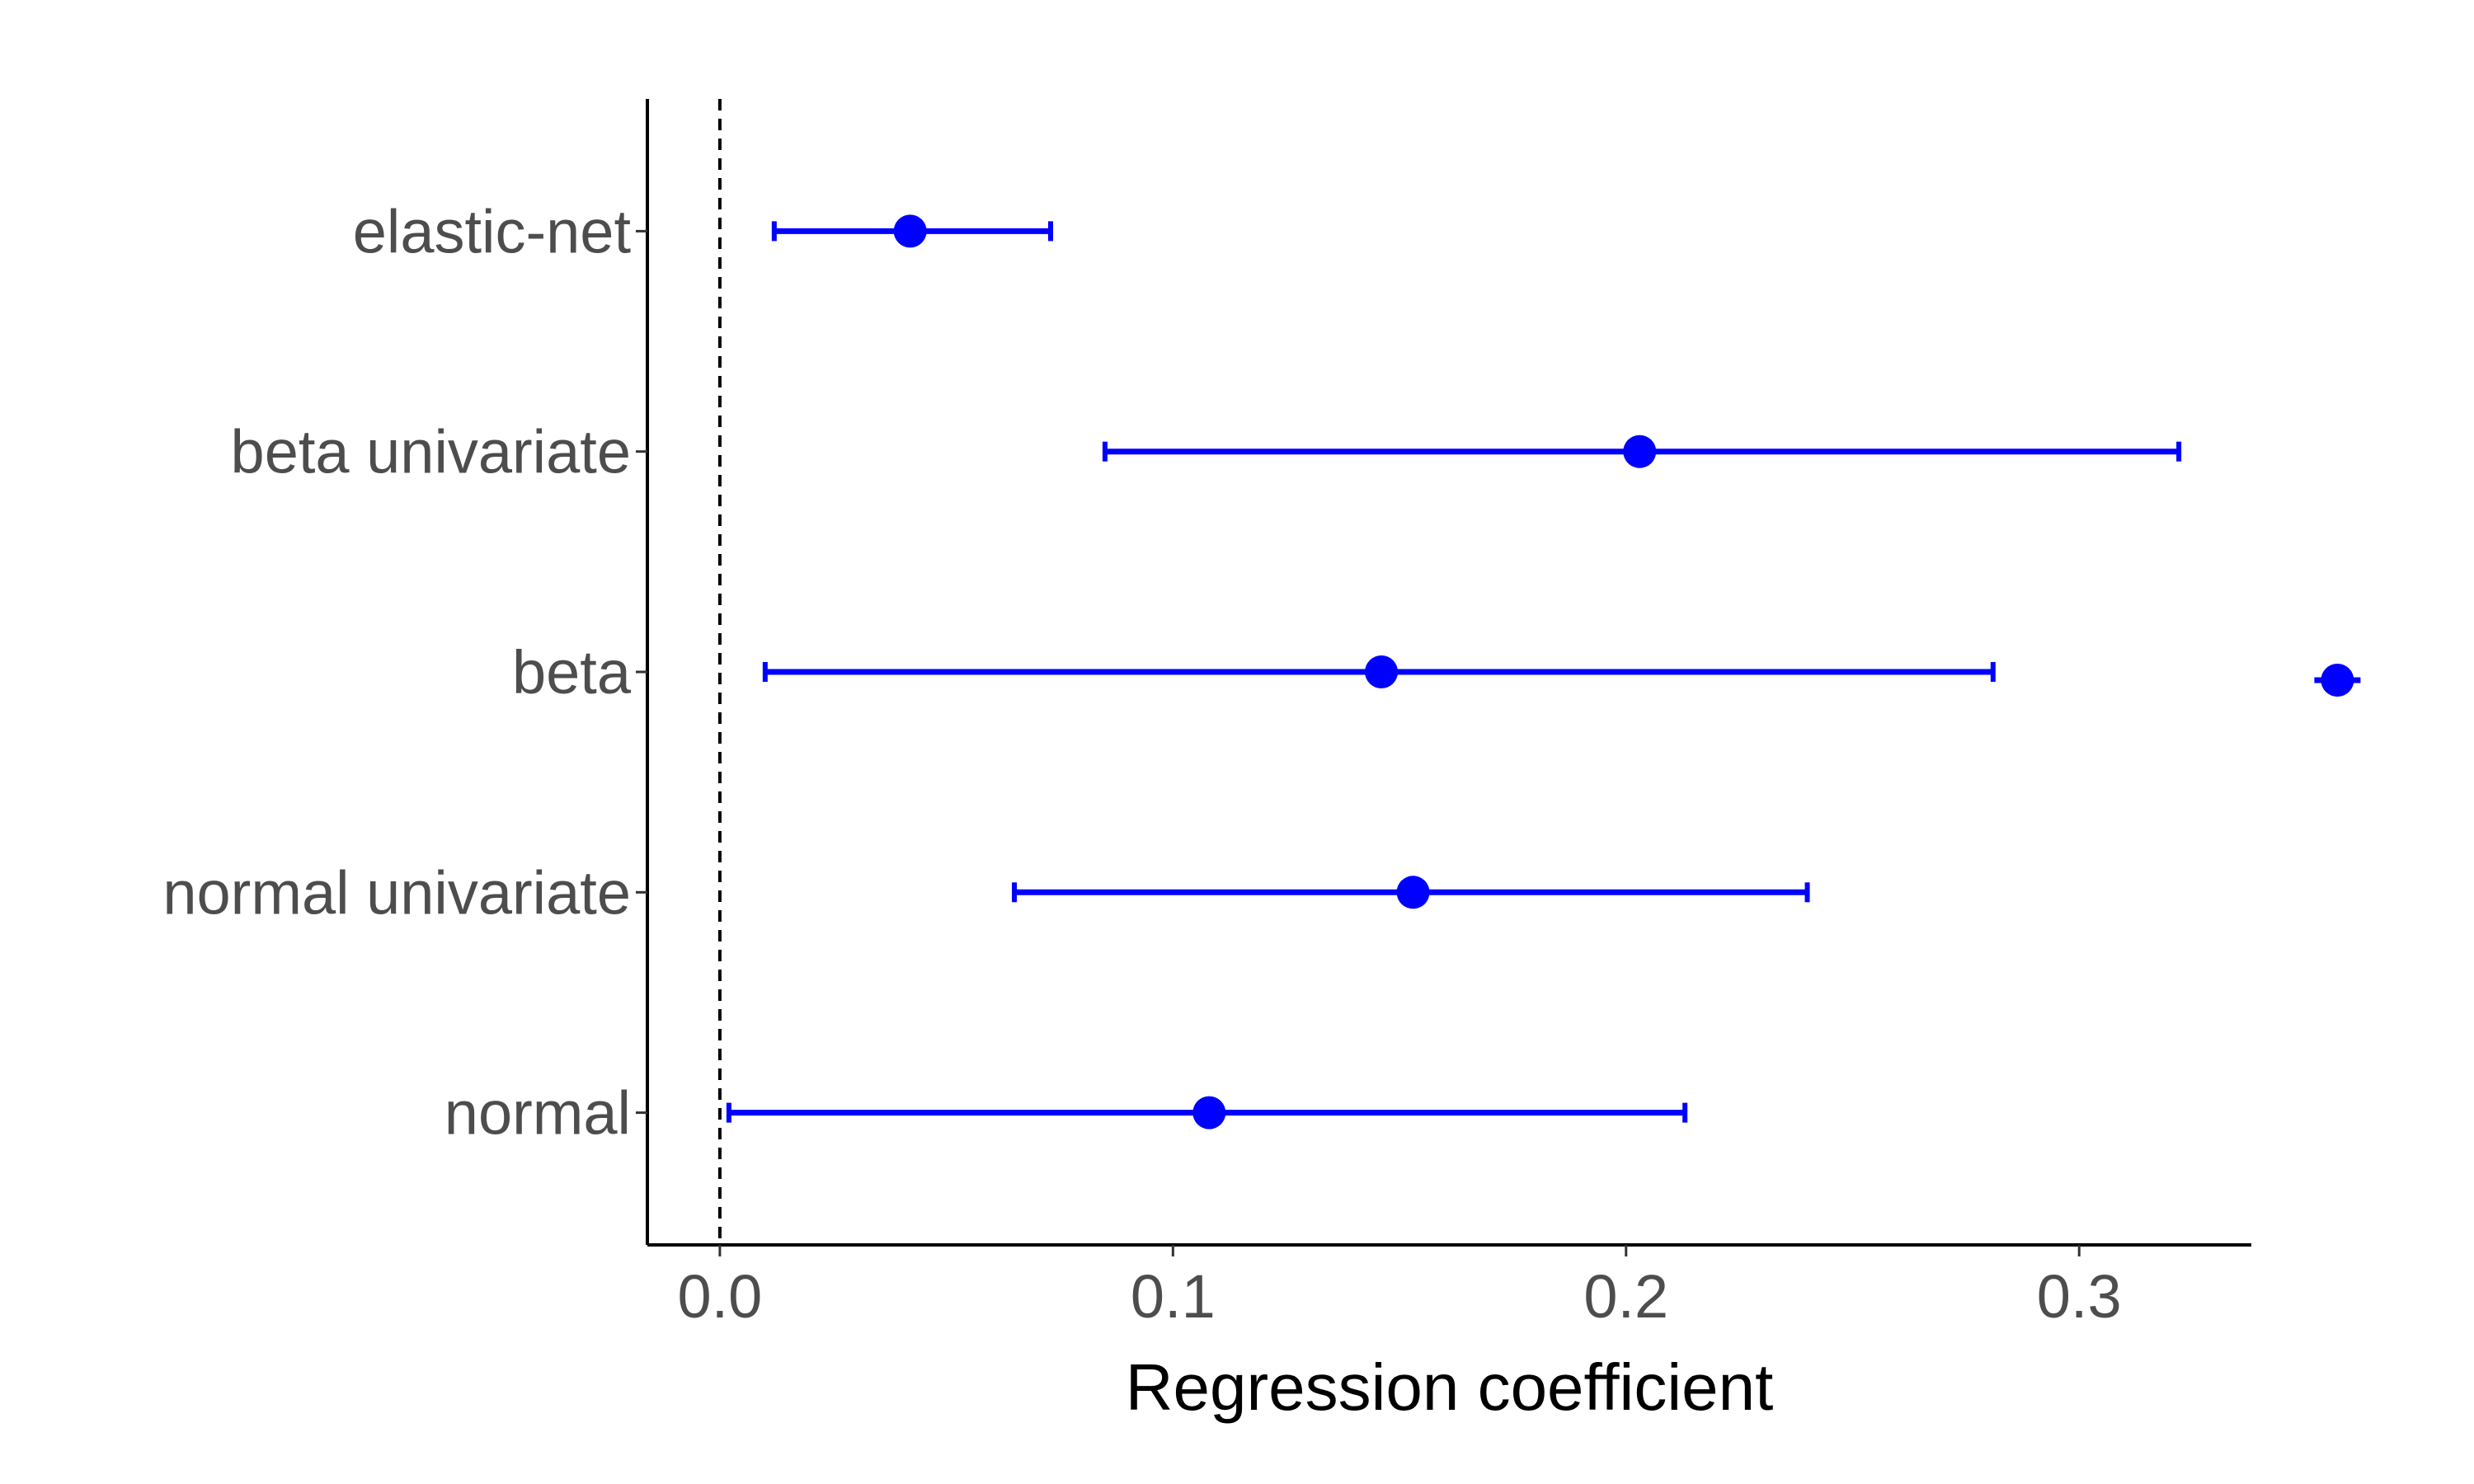 The height and width of the screenshot is (1484, 2474). Describe the element at coordinates (1399, 1288) in the screenshot. I see `x-axis-ticks: 0.0 0.1 0.2 0.3` at that location.